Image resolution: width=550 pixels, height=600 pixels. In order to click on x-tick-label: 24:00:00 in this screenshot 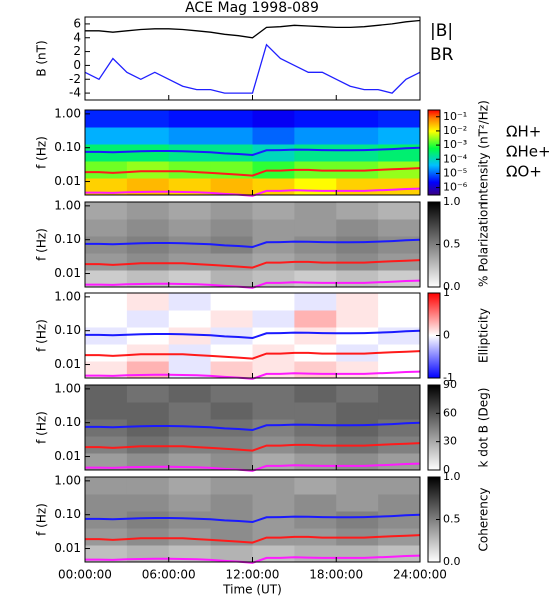, I will do `click(420, 575)`.